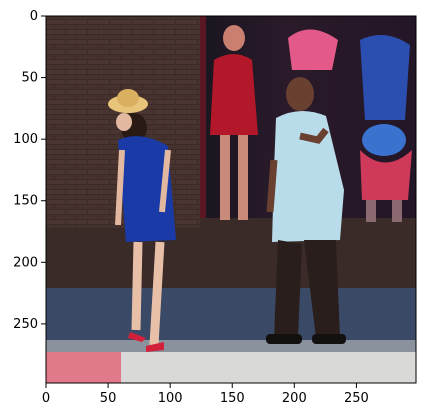 This screenshot has width=425, height=418. What do you see at coordinates (147, 189) in the screenshot?
I see `blue-dress` at bounding box center [147, 189].